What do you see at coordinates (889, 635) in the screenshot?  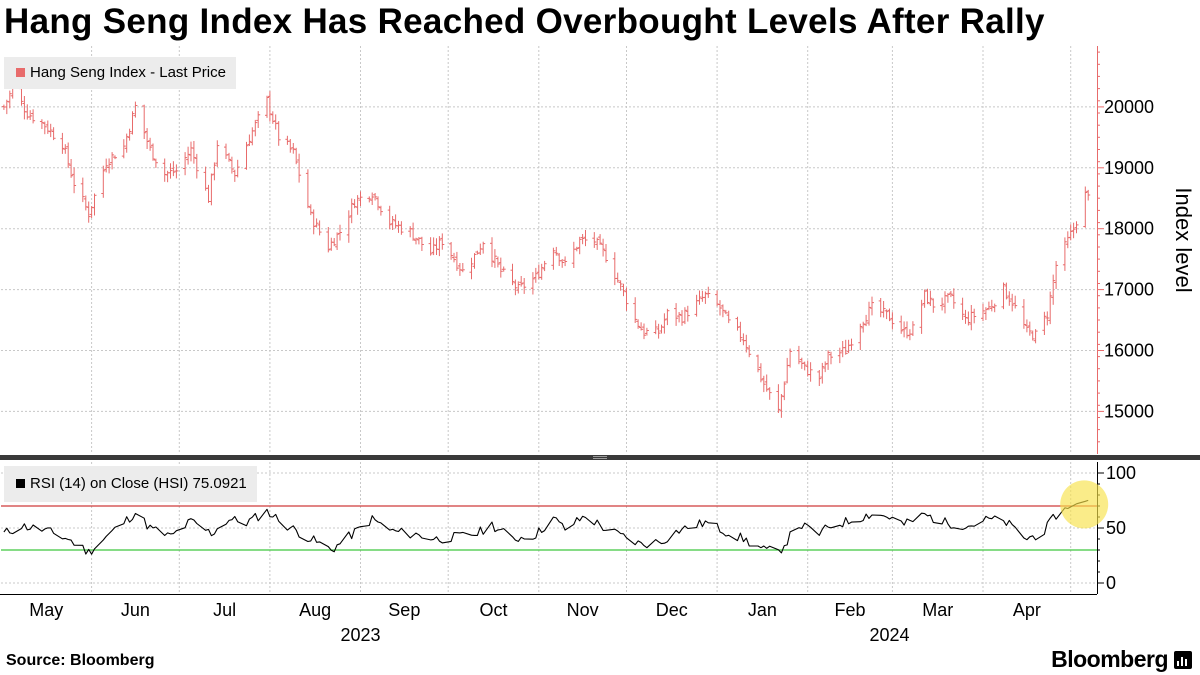 I see `year-label: 2024` at bounding box center [889, 635].